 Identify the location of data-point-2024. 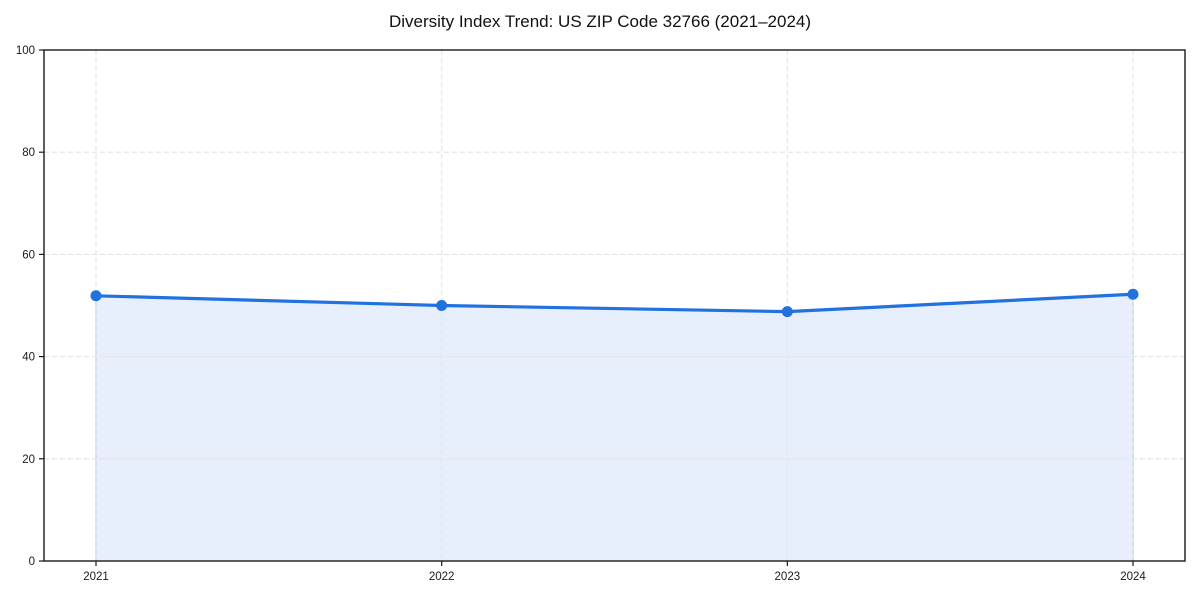
(1133, 294).